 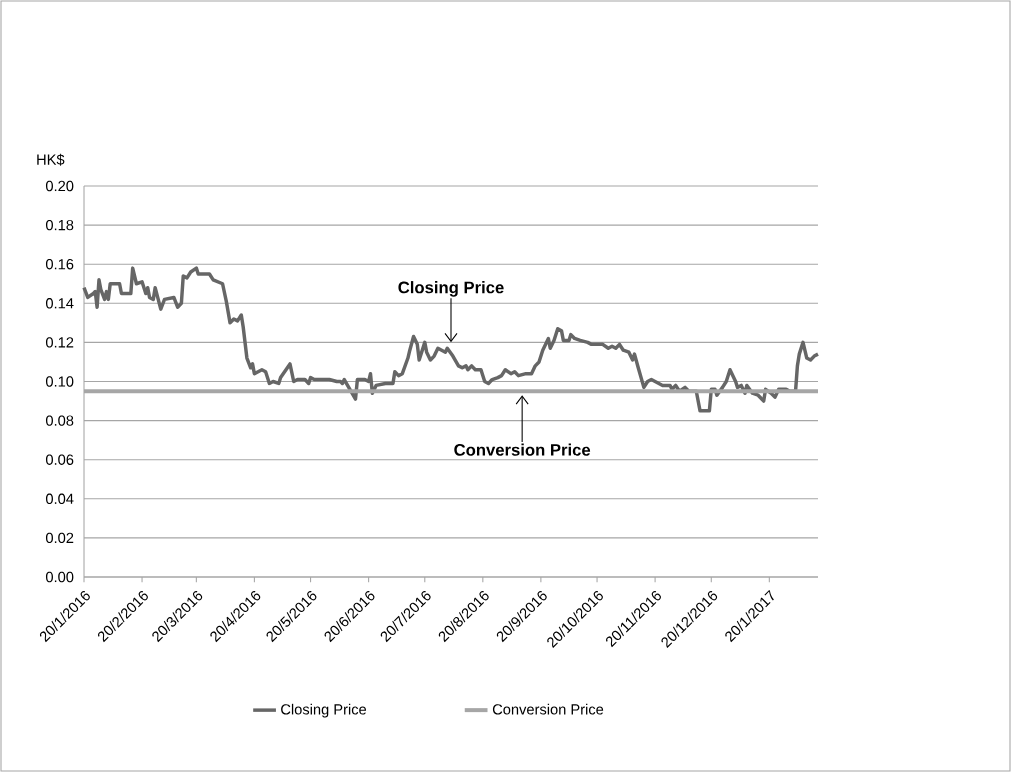 What do you see at coordinates (59, 225) in the screenshot?
I see `y-tick-label: 0.18` at bounding box center [59, 225].